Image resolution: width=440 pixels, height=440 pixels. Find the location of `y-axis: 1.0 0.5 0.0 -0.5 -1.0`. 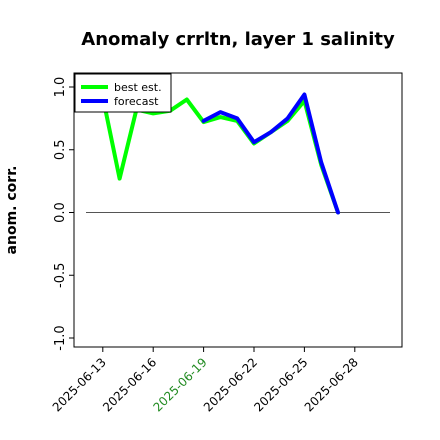

y-axis: 1.0 0.5 0.0 -0.5 -1.0 is located at coordinates (63, 214).